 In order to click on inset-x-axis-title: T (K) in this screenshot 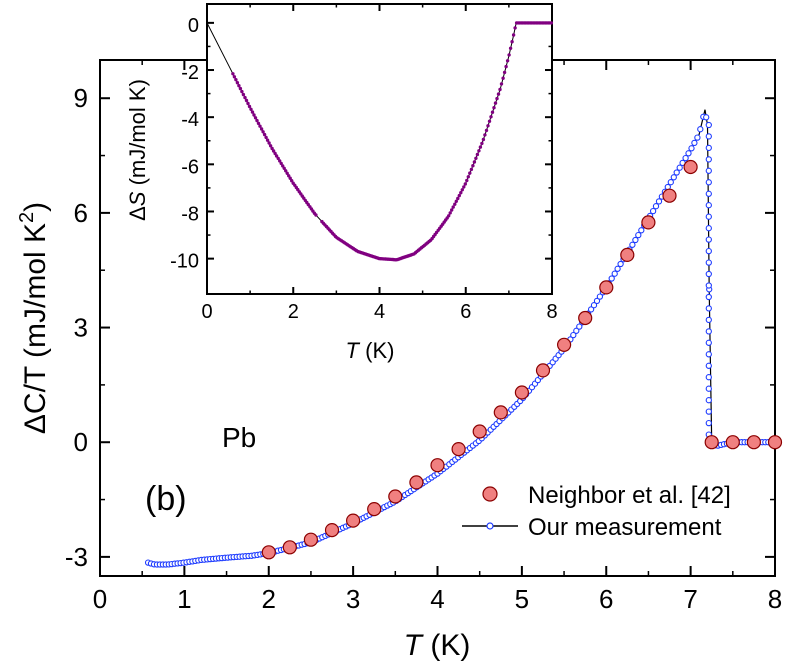, I will do `click(370, 350)`.